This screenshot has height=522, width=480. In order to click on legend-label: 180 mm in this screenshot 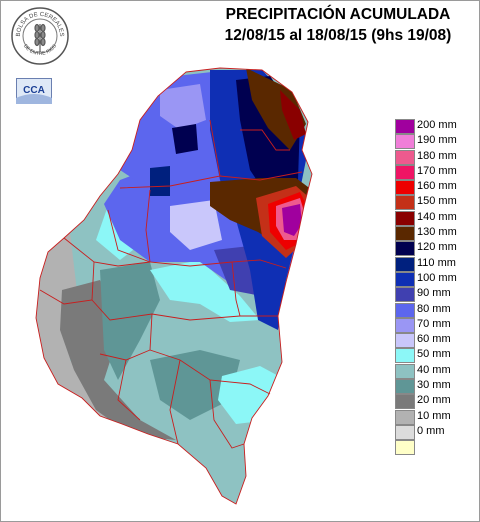, I will do `click(437, 155)`.